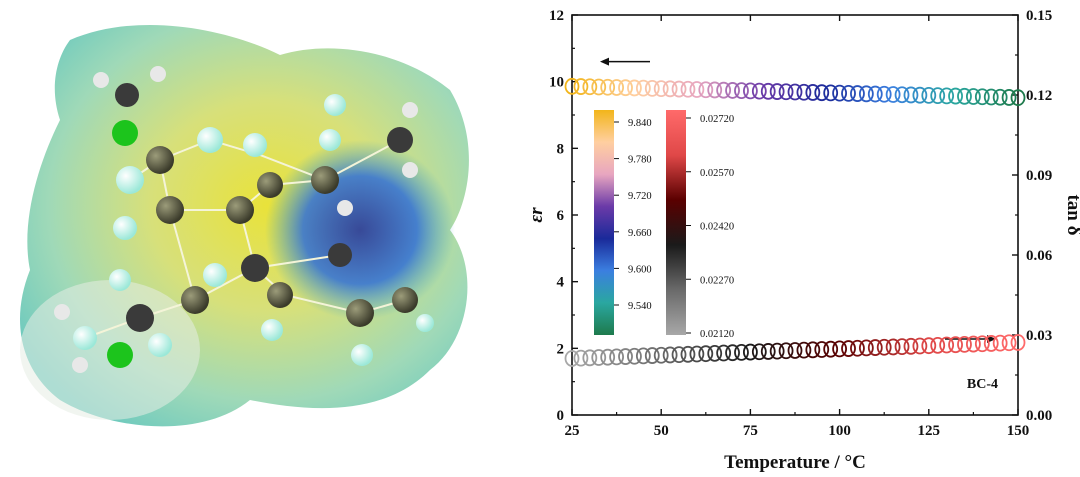 The image size is (1080, 477). What do you see at coordinates (561, 216) in the screenshot?
I see `y-left-tick-label: 6` at bounding box center [561, 216].